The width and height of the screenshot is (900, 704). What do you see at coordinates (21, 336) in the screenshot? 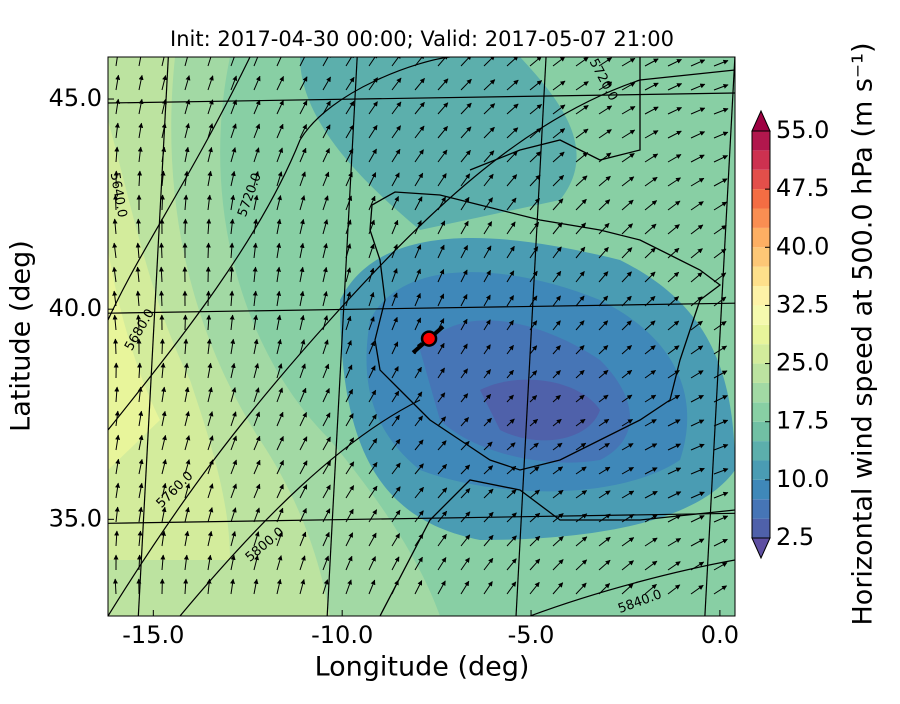
I see `y-axis-label: Latitude (deg)` at bounding box center [21, 336].